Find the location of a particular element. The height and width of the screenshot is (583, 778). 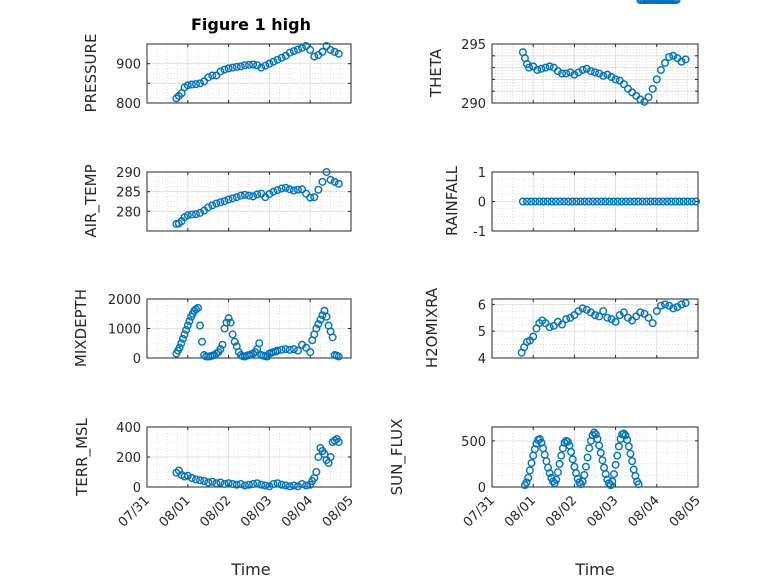

xtick-label: 08/03 is located at coordinates (256, 511).